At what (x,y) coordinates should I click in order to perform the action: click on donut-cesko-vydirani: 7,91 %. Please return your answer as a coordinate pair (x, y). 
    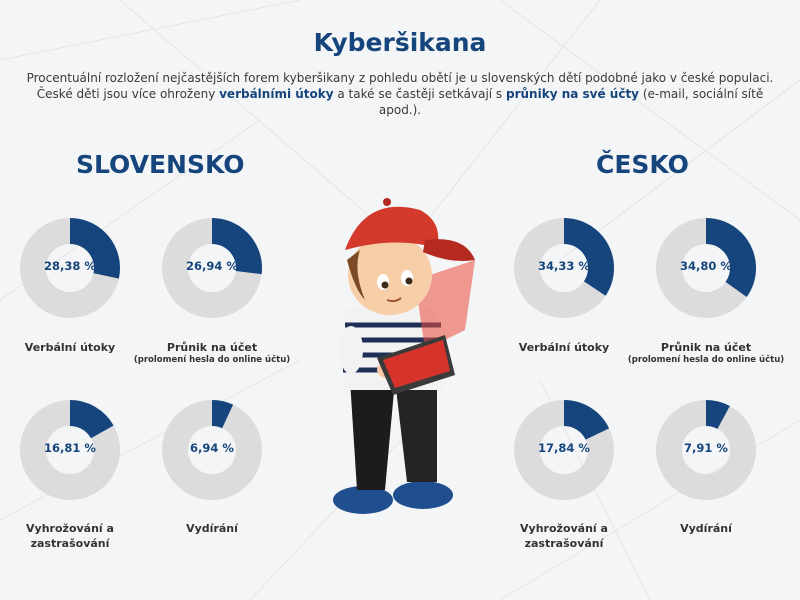
    Looking at the image, I should click on (706, 450).